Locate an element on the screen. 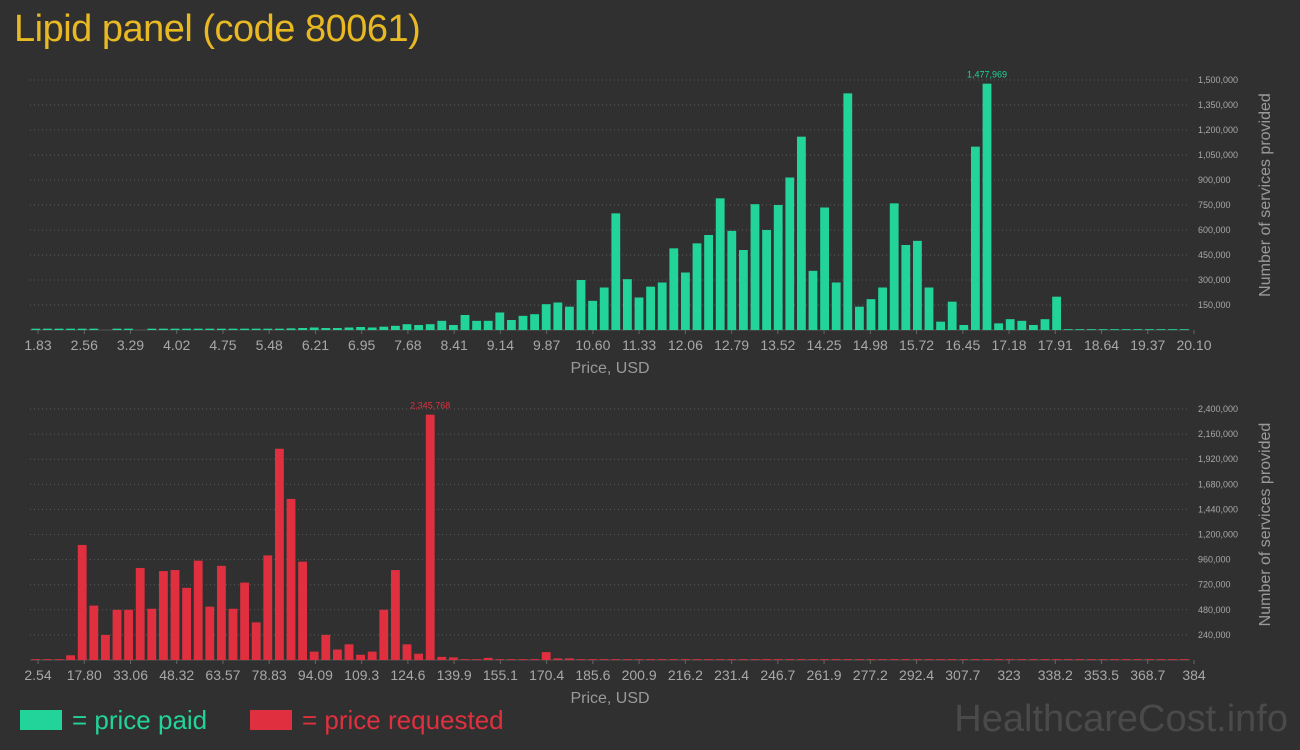  x-tick-label: 6.95 is located at coordinates (361, 345).